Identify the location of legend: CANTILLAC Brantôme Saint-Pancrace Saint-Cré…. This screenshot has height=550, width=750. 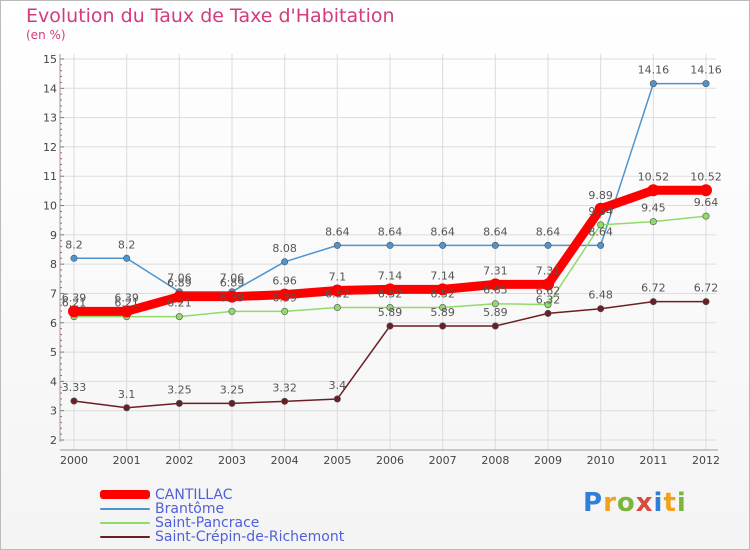
(222, 514).